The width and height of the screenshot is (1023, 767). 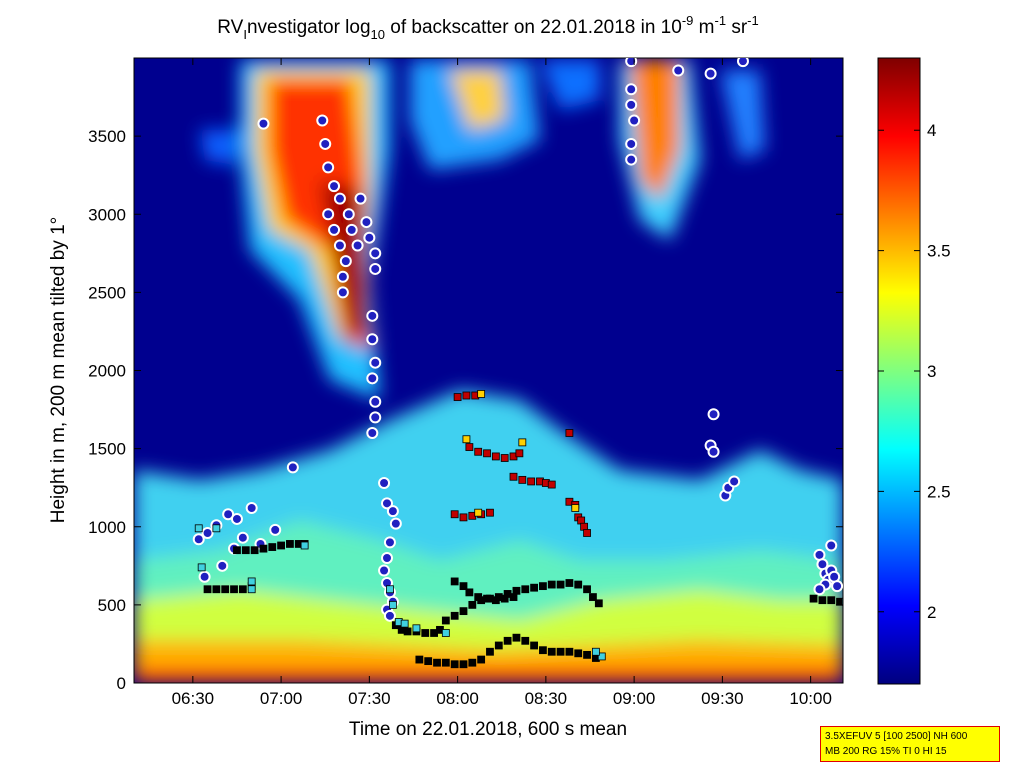 I want to click on colorbar-tick-label: 2.5, so click(x=939, y=491).